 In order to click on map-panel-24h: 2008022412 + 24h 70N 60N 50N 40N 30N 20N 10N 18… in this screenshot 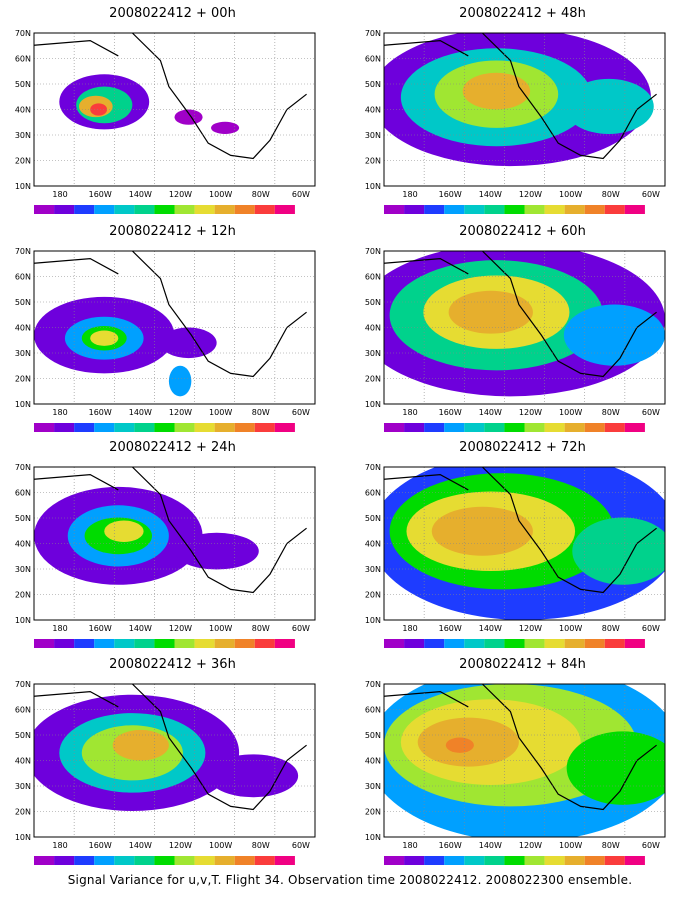, I will do `click(172, 542)`.